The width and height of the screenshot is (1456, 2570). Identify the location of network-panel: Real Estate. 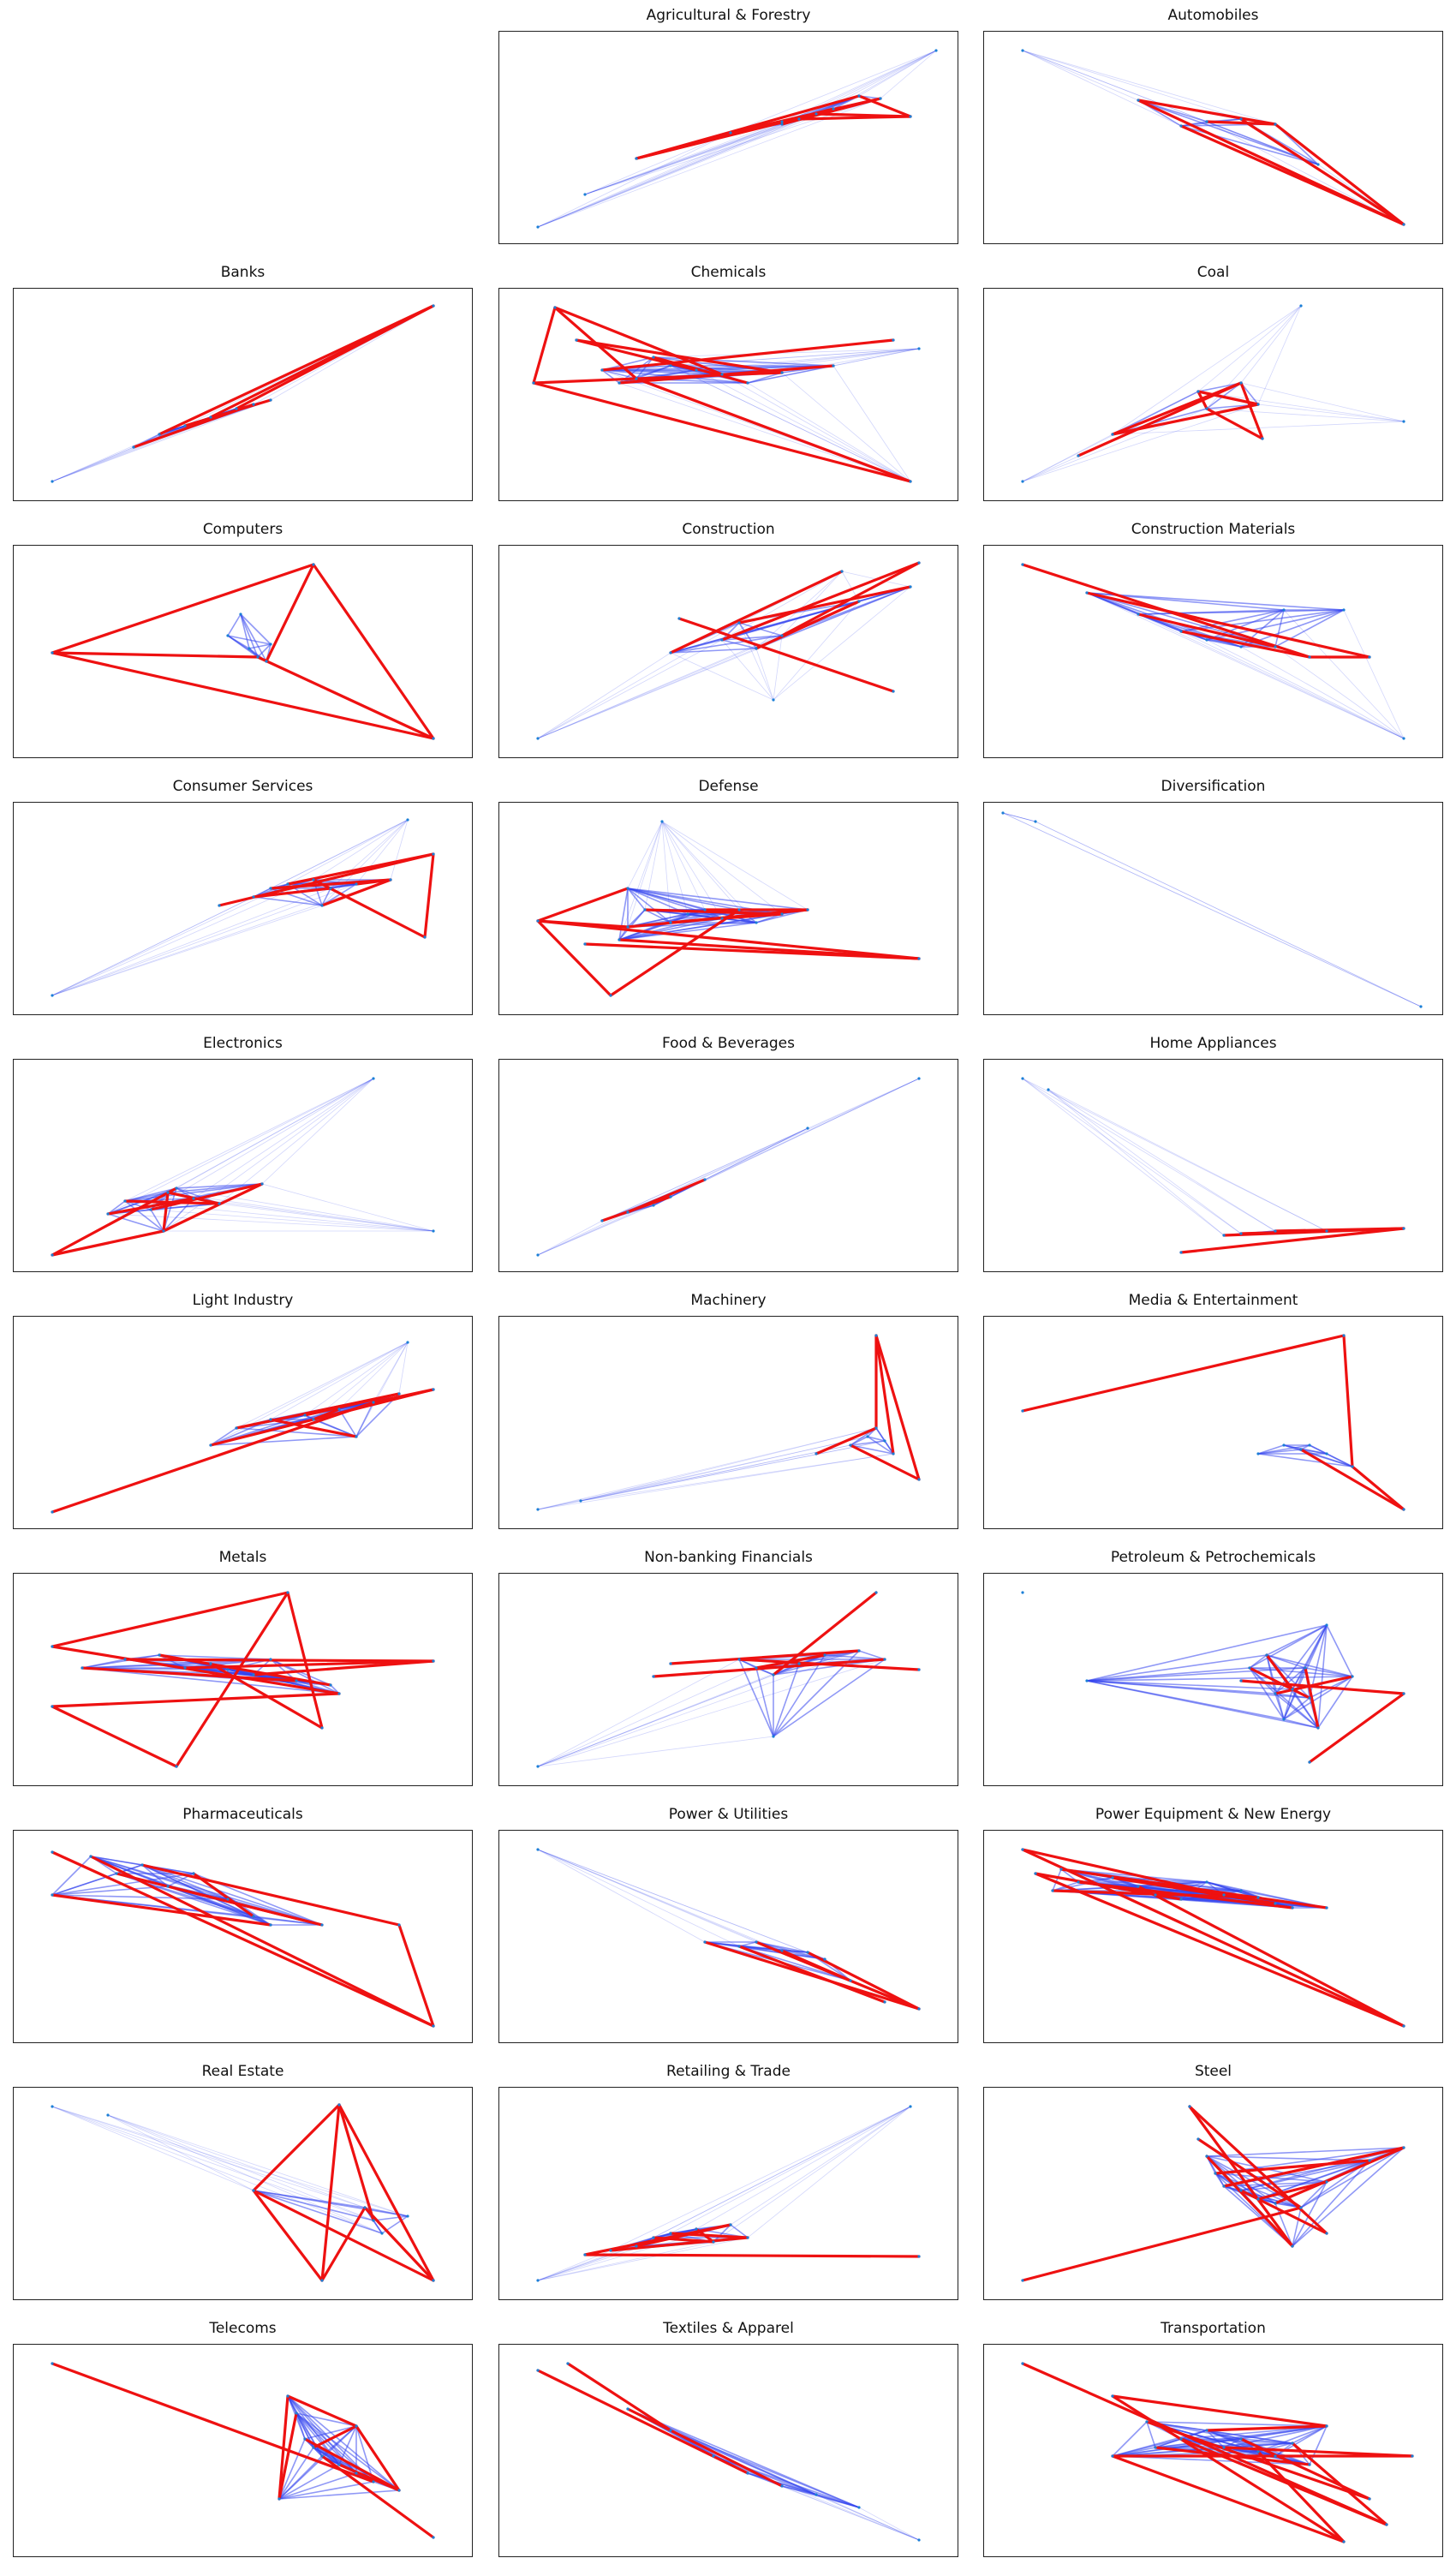
(243, 2180).